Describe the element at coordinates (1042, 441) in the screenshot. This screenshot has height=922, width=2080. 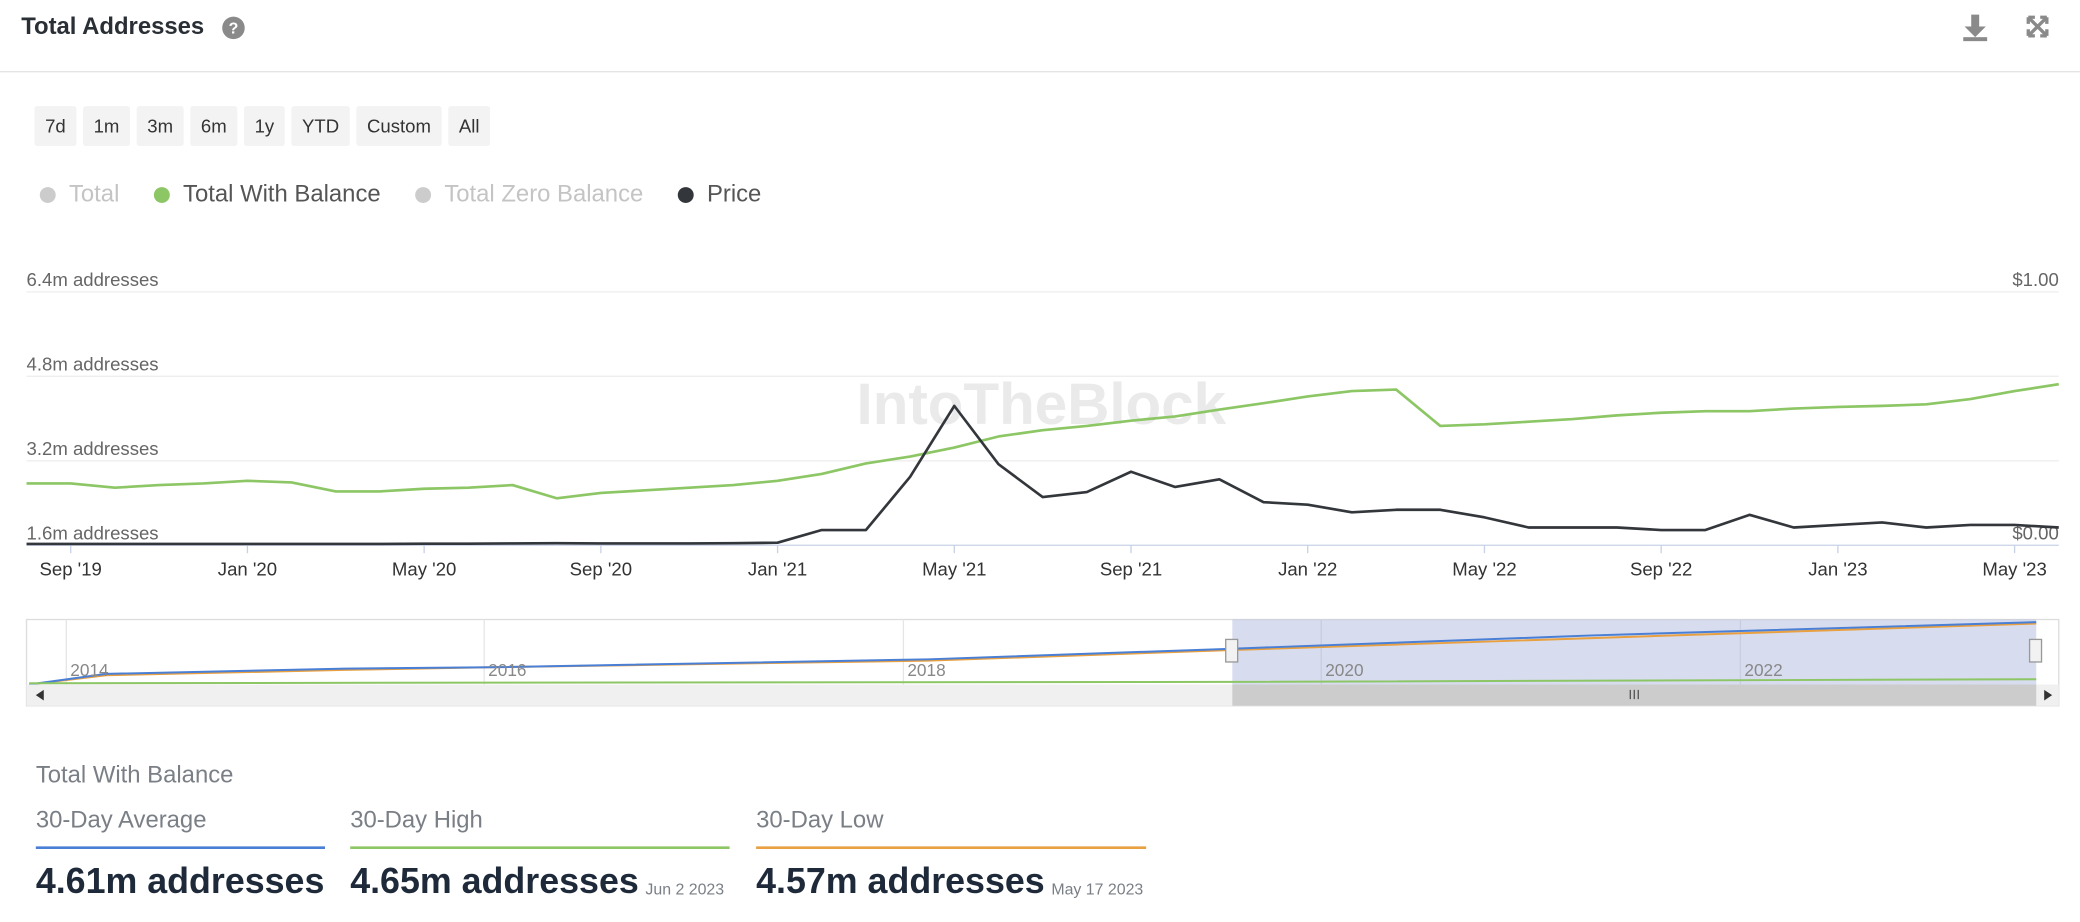
I see `series-line` at that location.